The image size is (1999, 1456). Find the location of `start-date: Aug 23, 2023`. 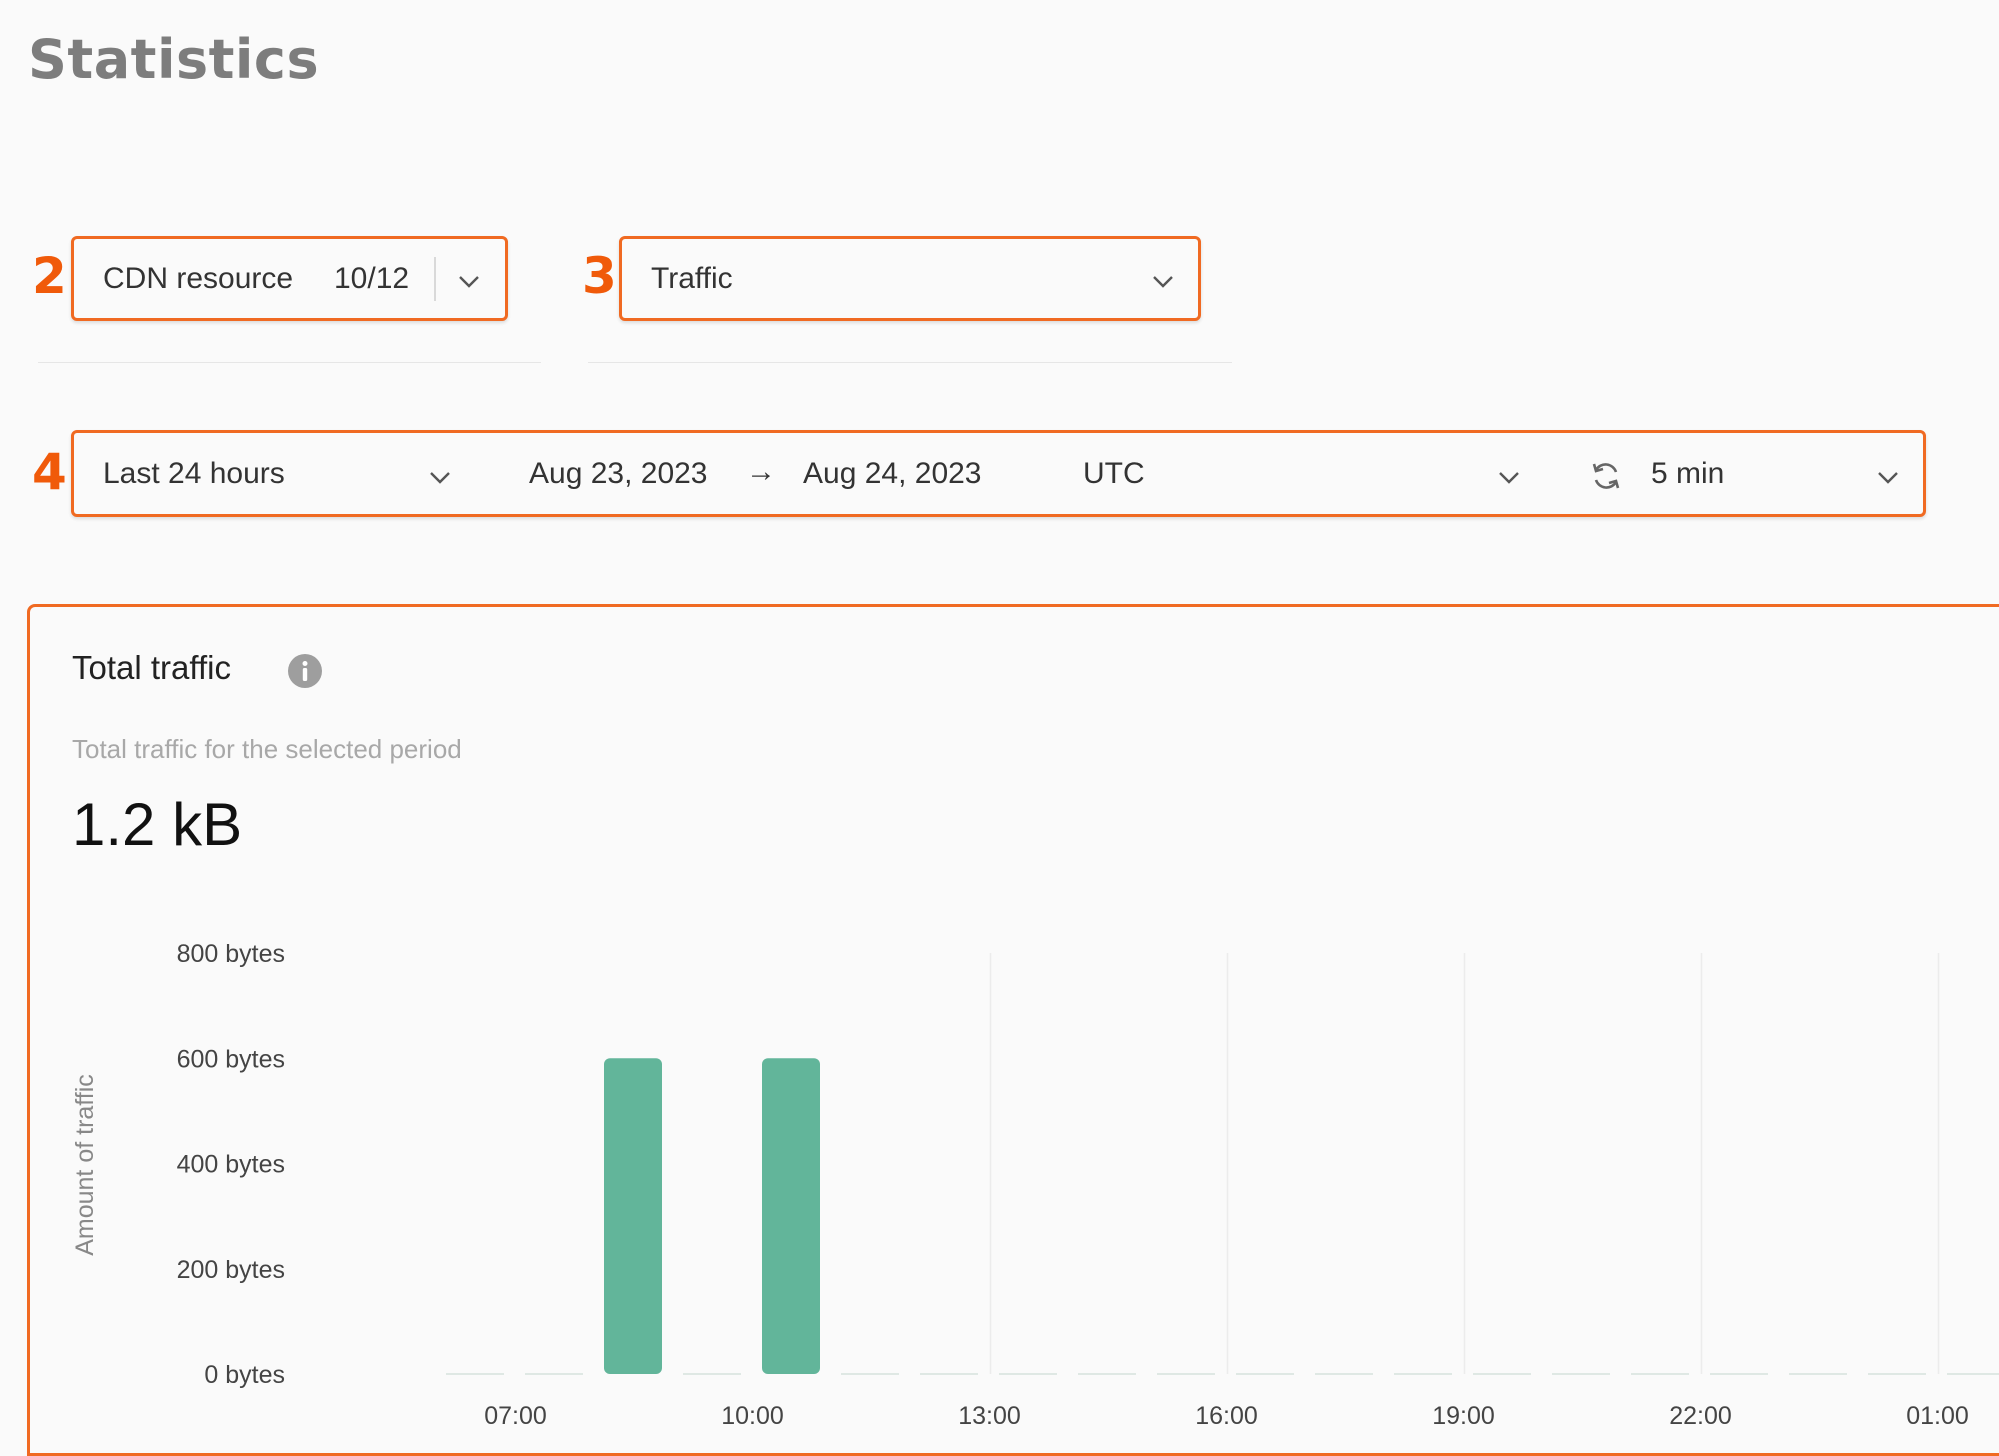

start-date: Aug 23, 2023 is located at coordinates (618, 473).